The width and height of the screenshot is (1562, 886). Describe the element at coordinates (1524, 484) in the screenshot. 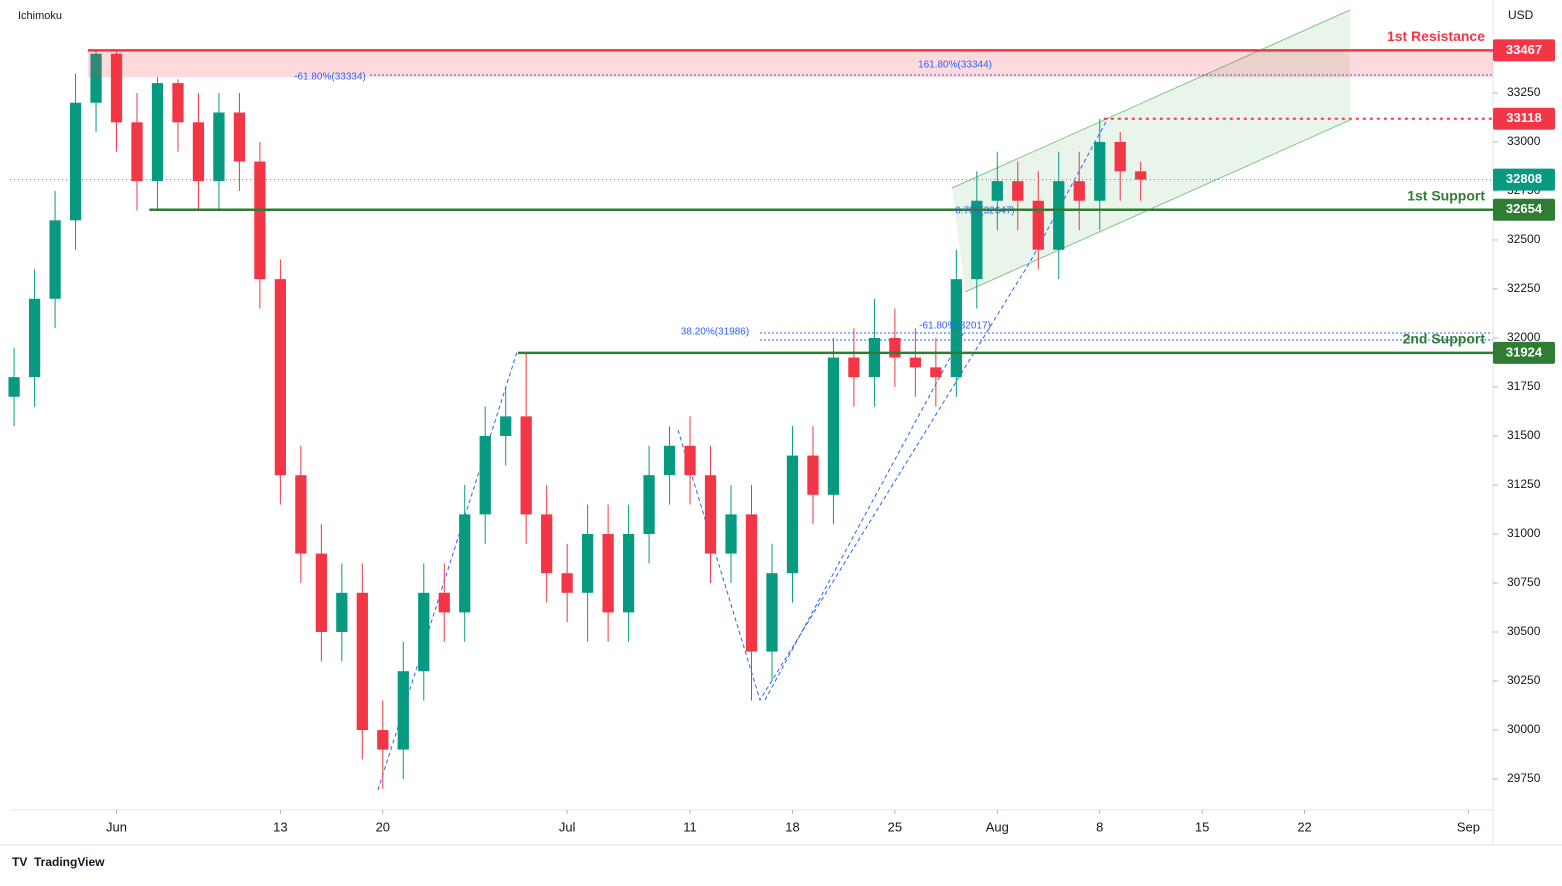

I see `y-tick-label: 31250` at that location.